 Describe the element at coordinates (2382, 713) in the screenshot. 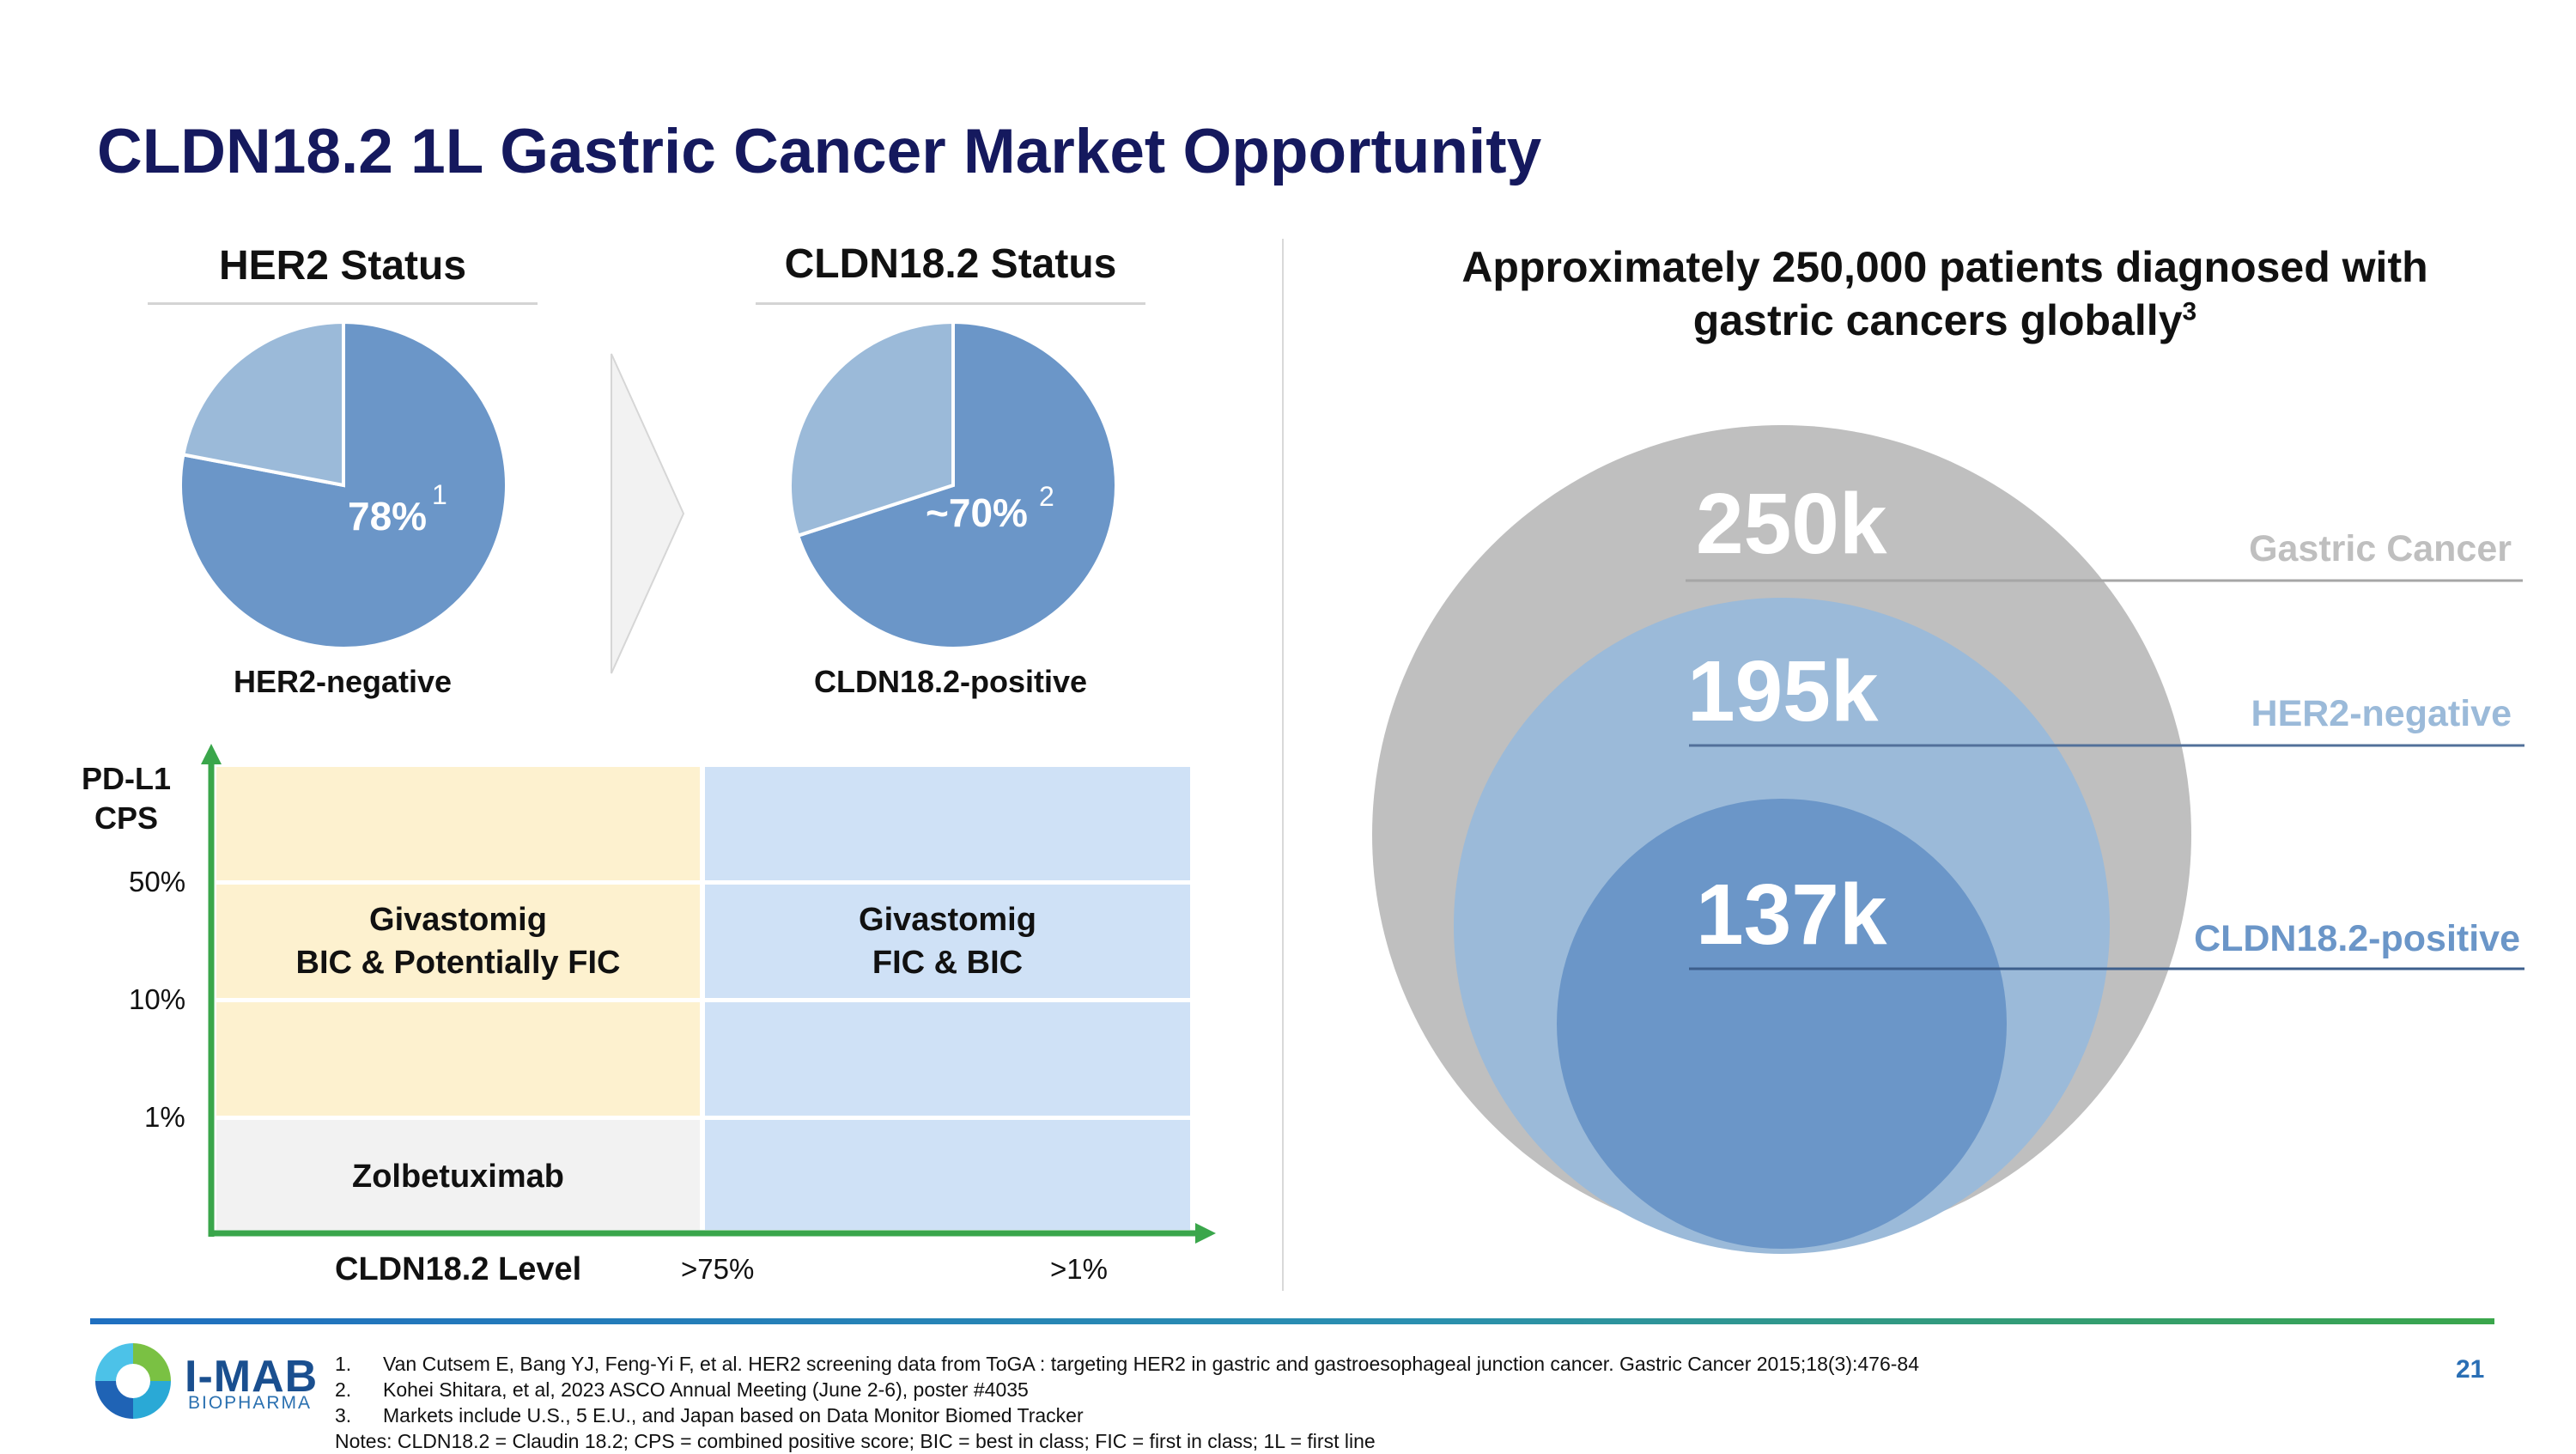

I see `her2-negative-label: HER2-negative` at that location.